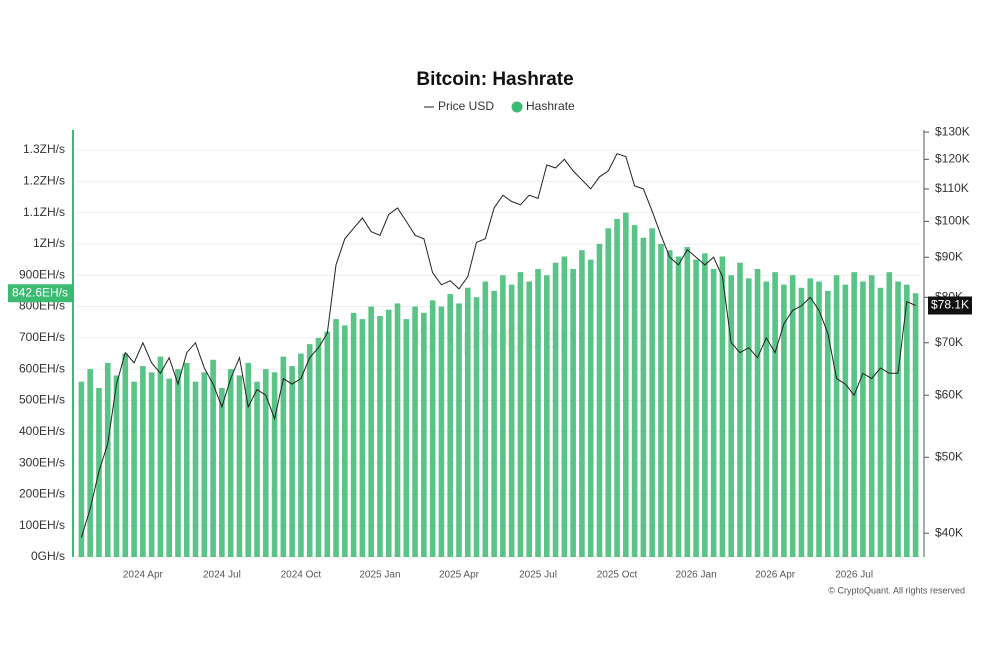  I want to click on y-tick-label: 900EH/s, so click(42, 274).